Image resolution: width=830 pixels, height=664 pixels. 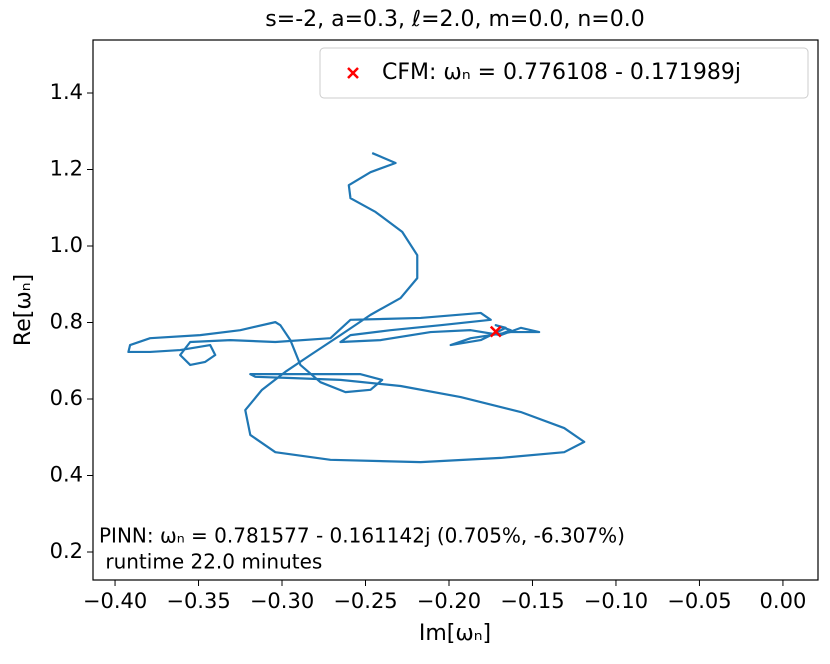 I want to click on x-tick-label: −0.40, so click(x=115, y=601).